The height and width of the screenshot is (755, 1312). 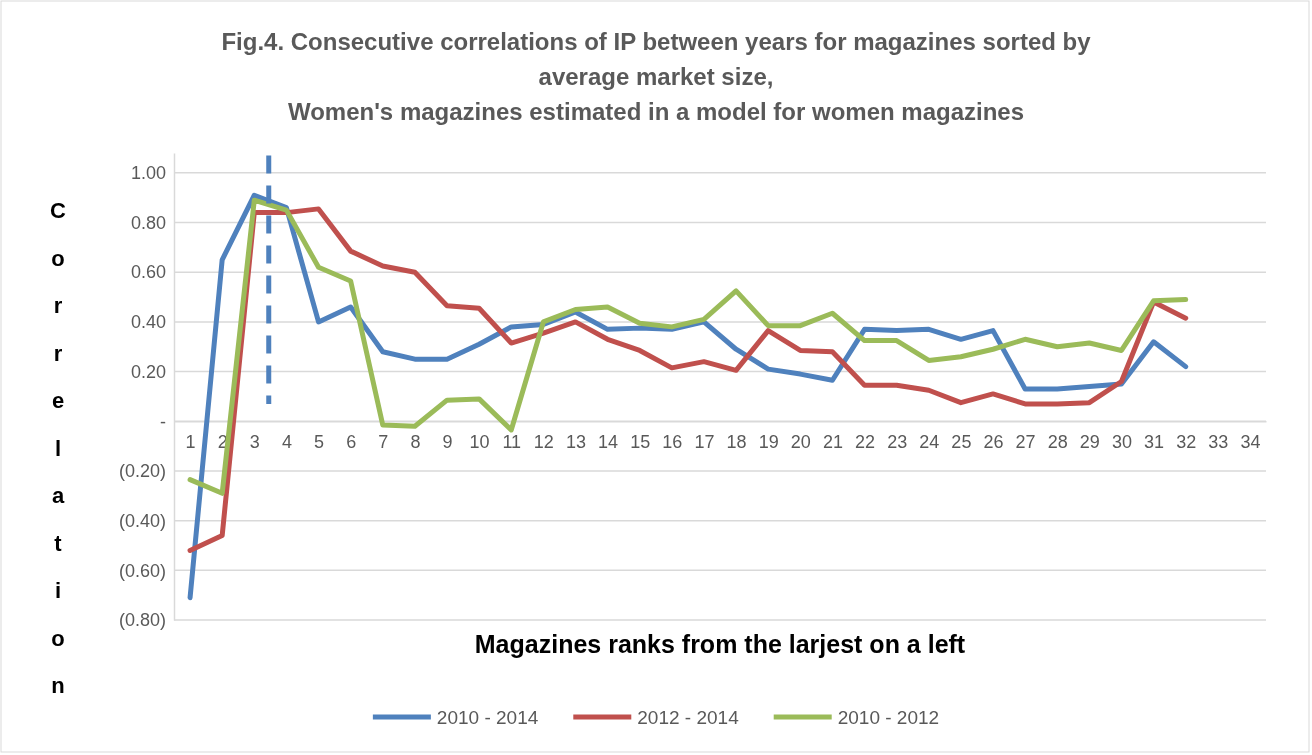 What do you see at coordinates (800, 442) in the screenshot?
I see `x-tick-label: 20` at bounding box center [800, 442].